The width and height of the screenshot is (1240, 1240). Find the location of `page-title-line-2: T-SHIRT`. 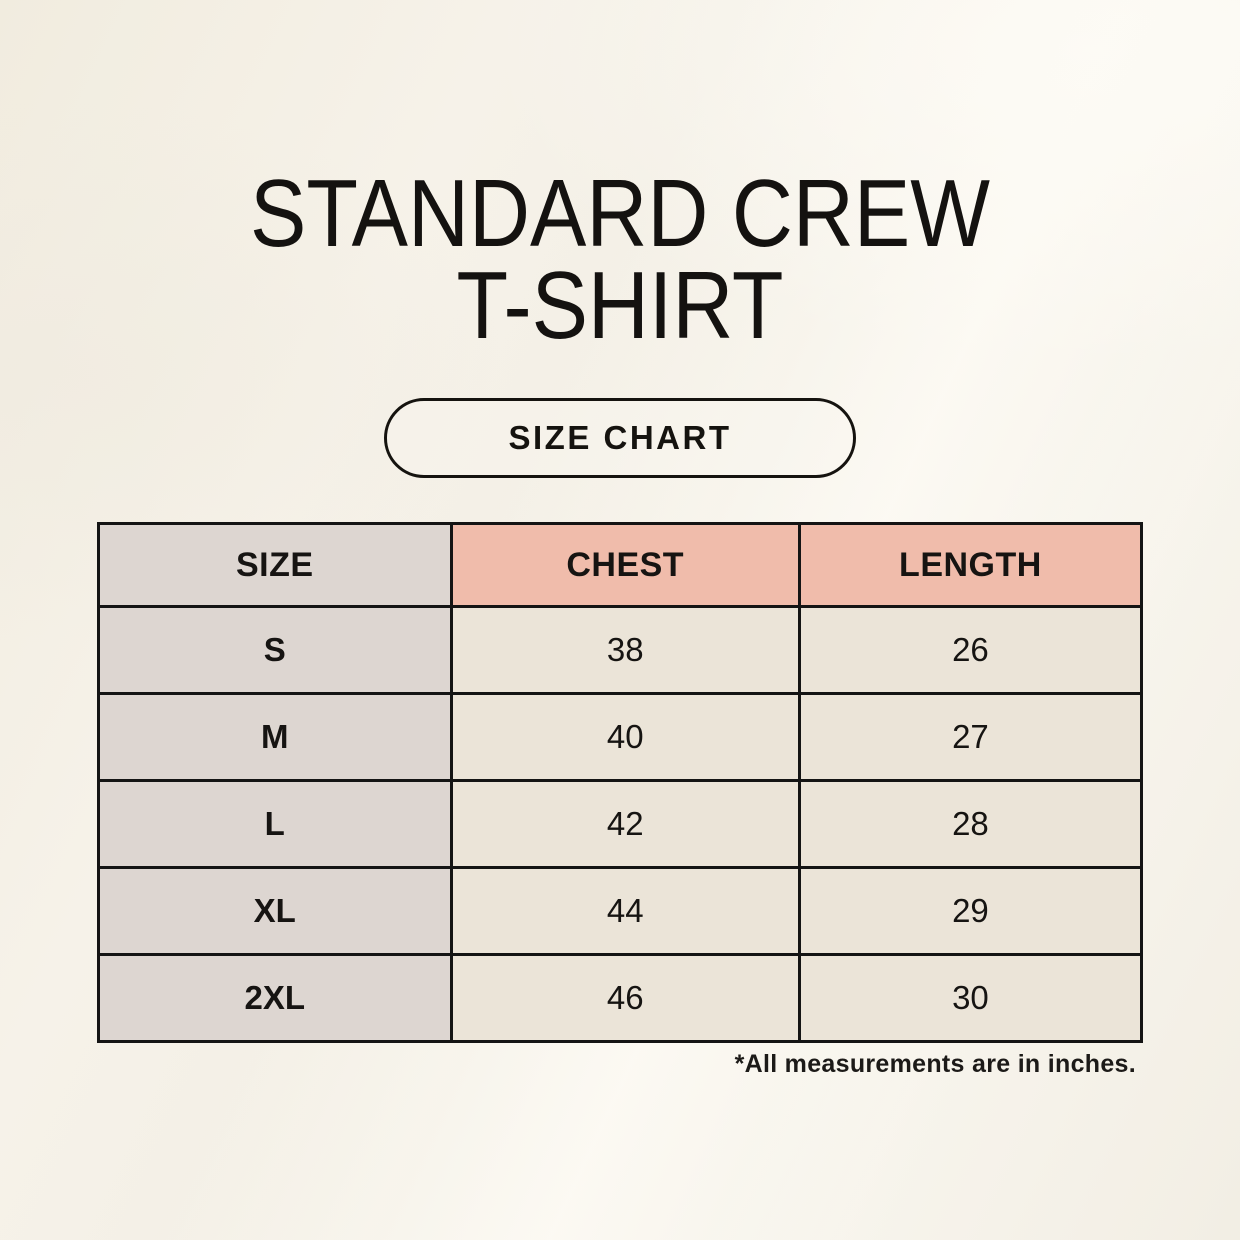

page-title-line-2: T-SHIRT is located at coordinates (620, 305).